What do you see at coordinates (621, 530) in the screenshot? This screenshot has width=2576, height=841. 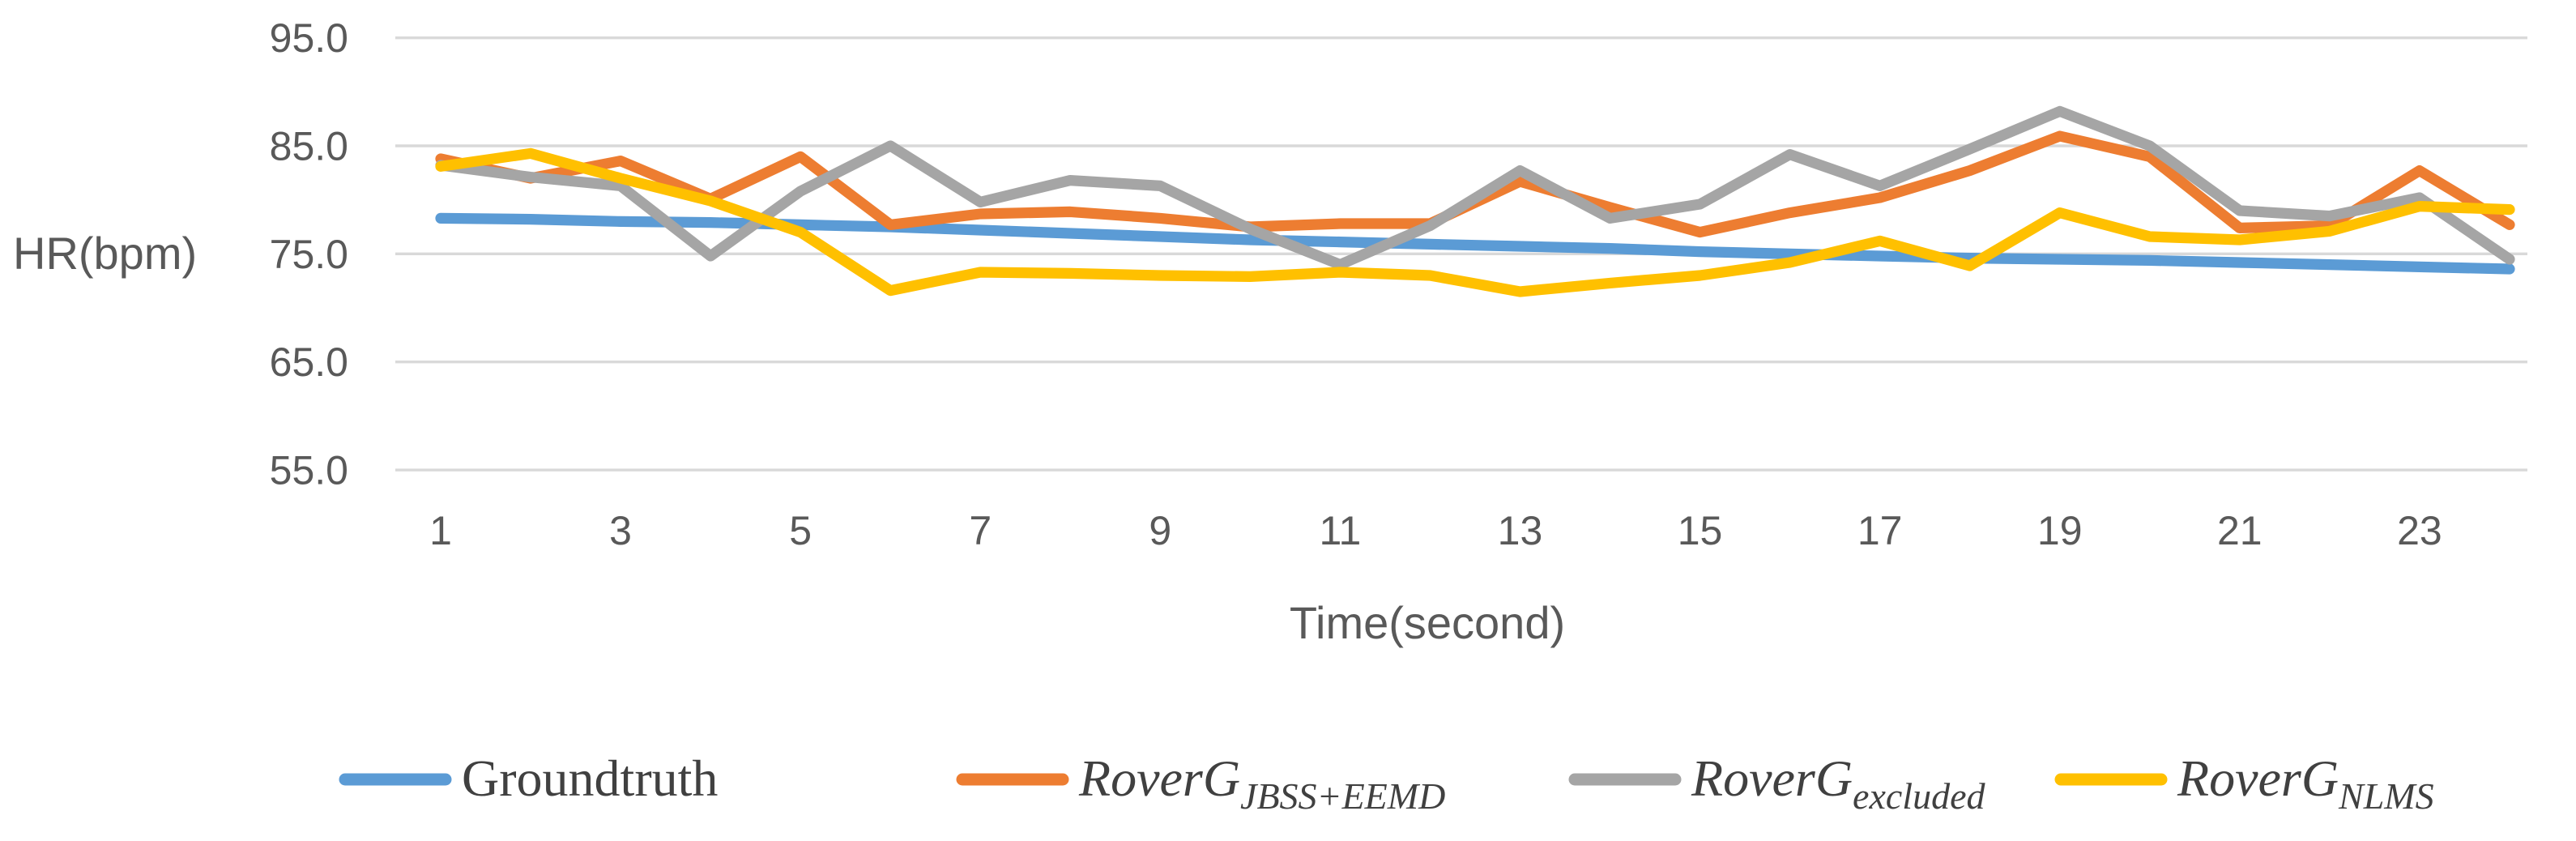 I see `x-tick-label: 3` at bounding box center [621, 530].